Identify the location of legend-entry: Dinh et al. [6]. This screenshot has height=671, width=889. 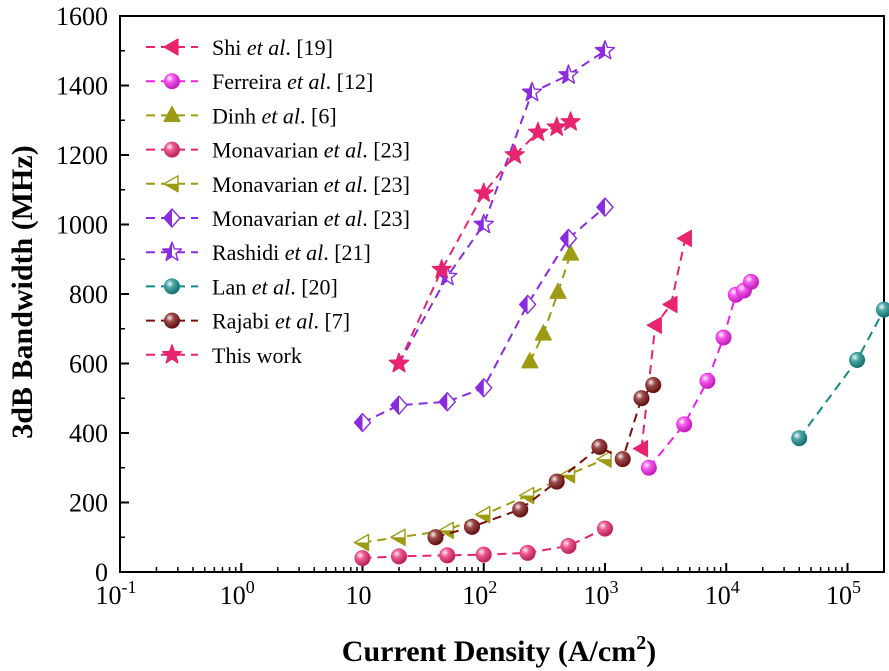
(241, 115).